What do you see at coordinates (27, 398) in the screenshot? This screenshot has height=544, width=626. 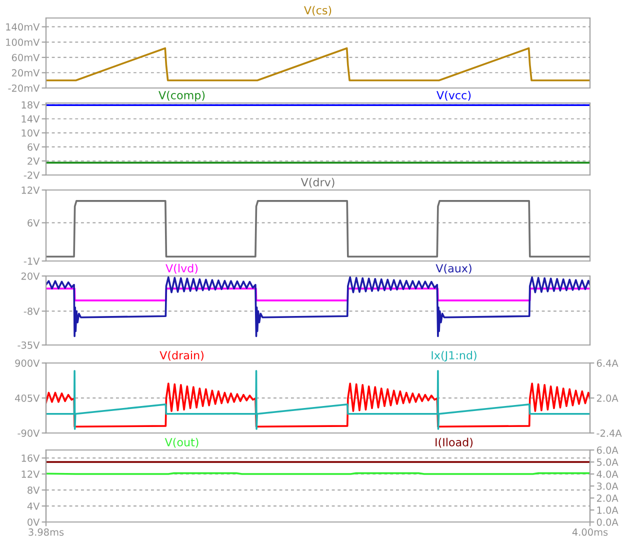 I see `y-tick-label: 405V` at bounding box center [27, 398].